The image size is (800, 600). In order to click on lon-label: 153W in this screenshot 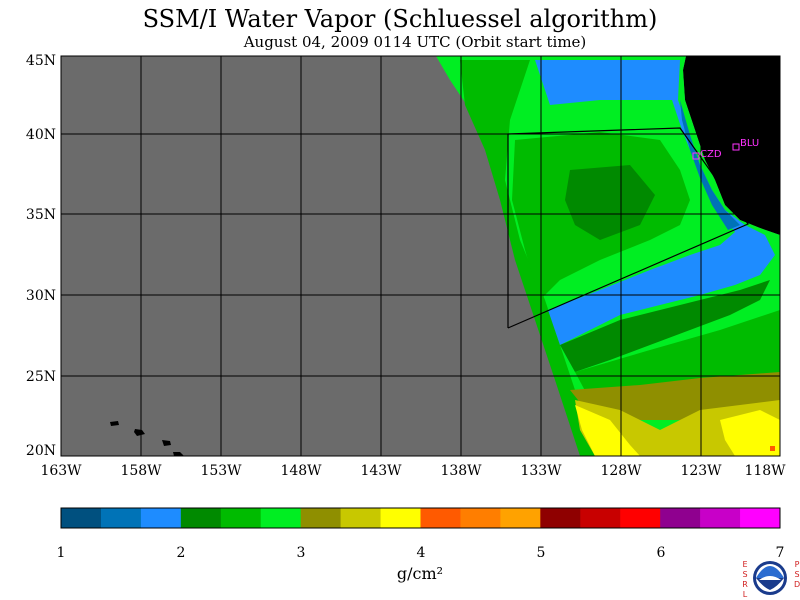, I will do `click(221, 471)`.